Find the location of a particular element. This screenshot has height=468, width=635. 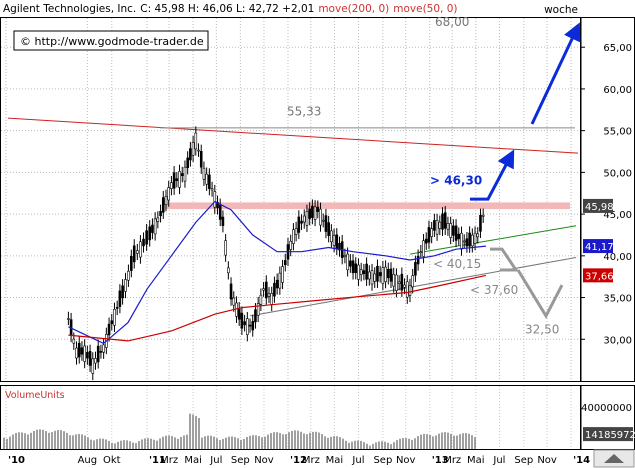

target-zigzag is located at coordinates (540, 294).